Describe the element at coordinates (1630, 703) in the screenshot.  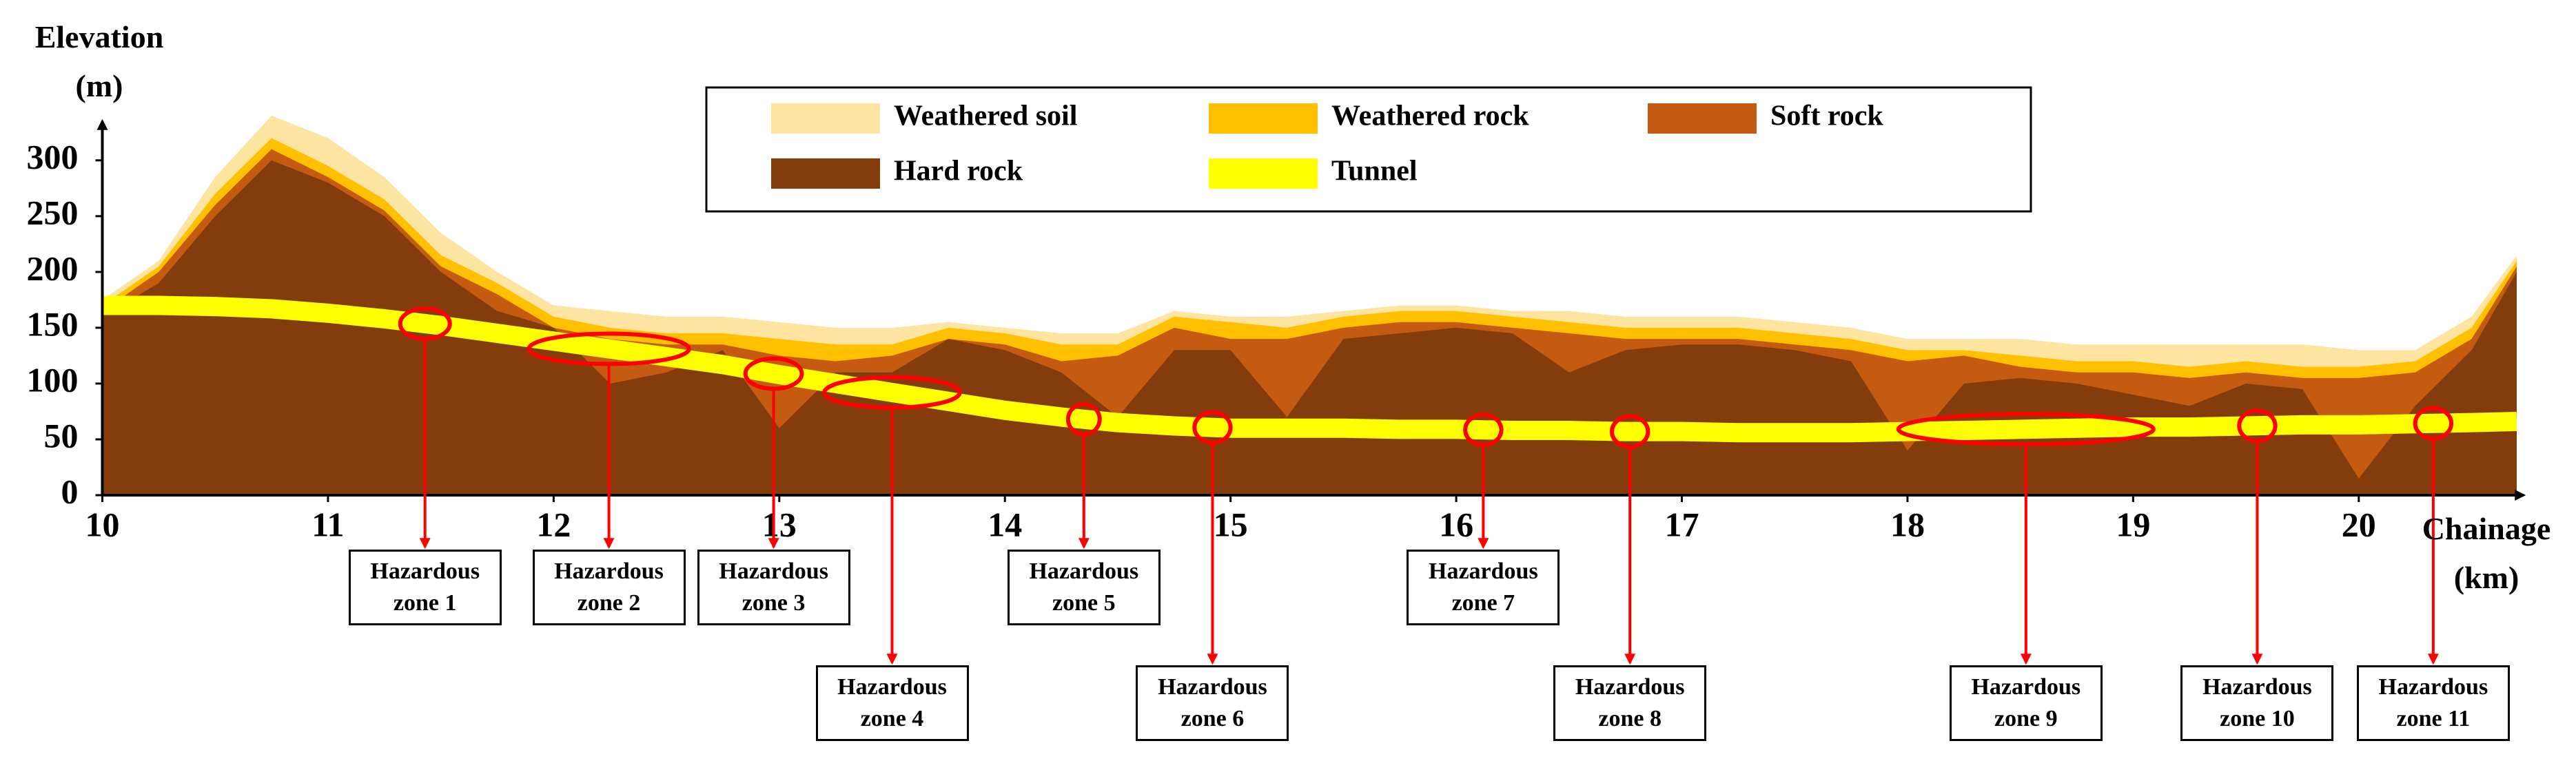
I see `hazard-zone-label: Hazardous zone 8` at that location.